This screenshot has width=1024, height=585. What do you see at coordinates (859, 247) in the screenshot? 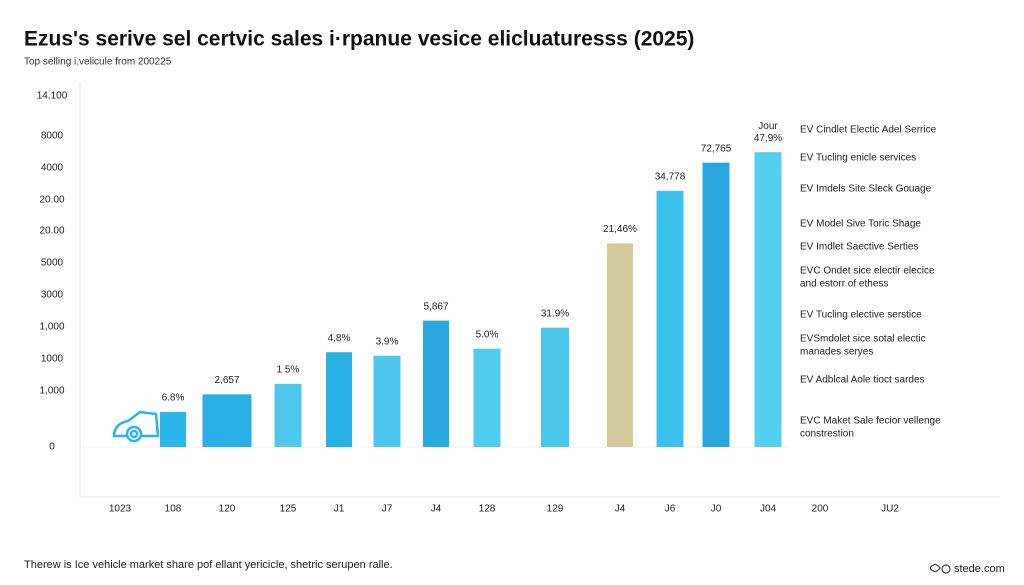
I see `legend-entry: EV Imdlet Saective Serties` at bounding box center [859, 247].